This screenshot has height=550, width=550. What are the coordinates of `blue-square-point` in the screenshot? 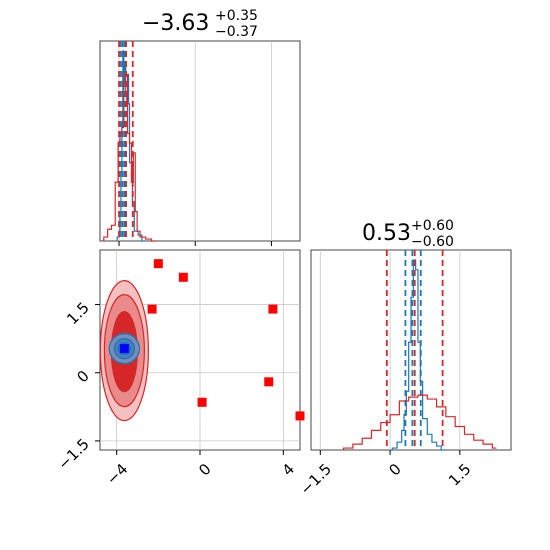 It's located at (124, 349).